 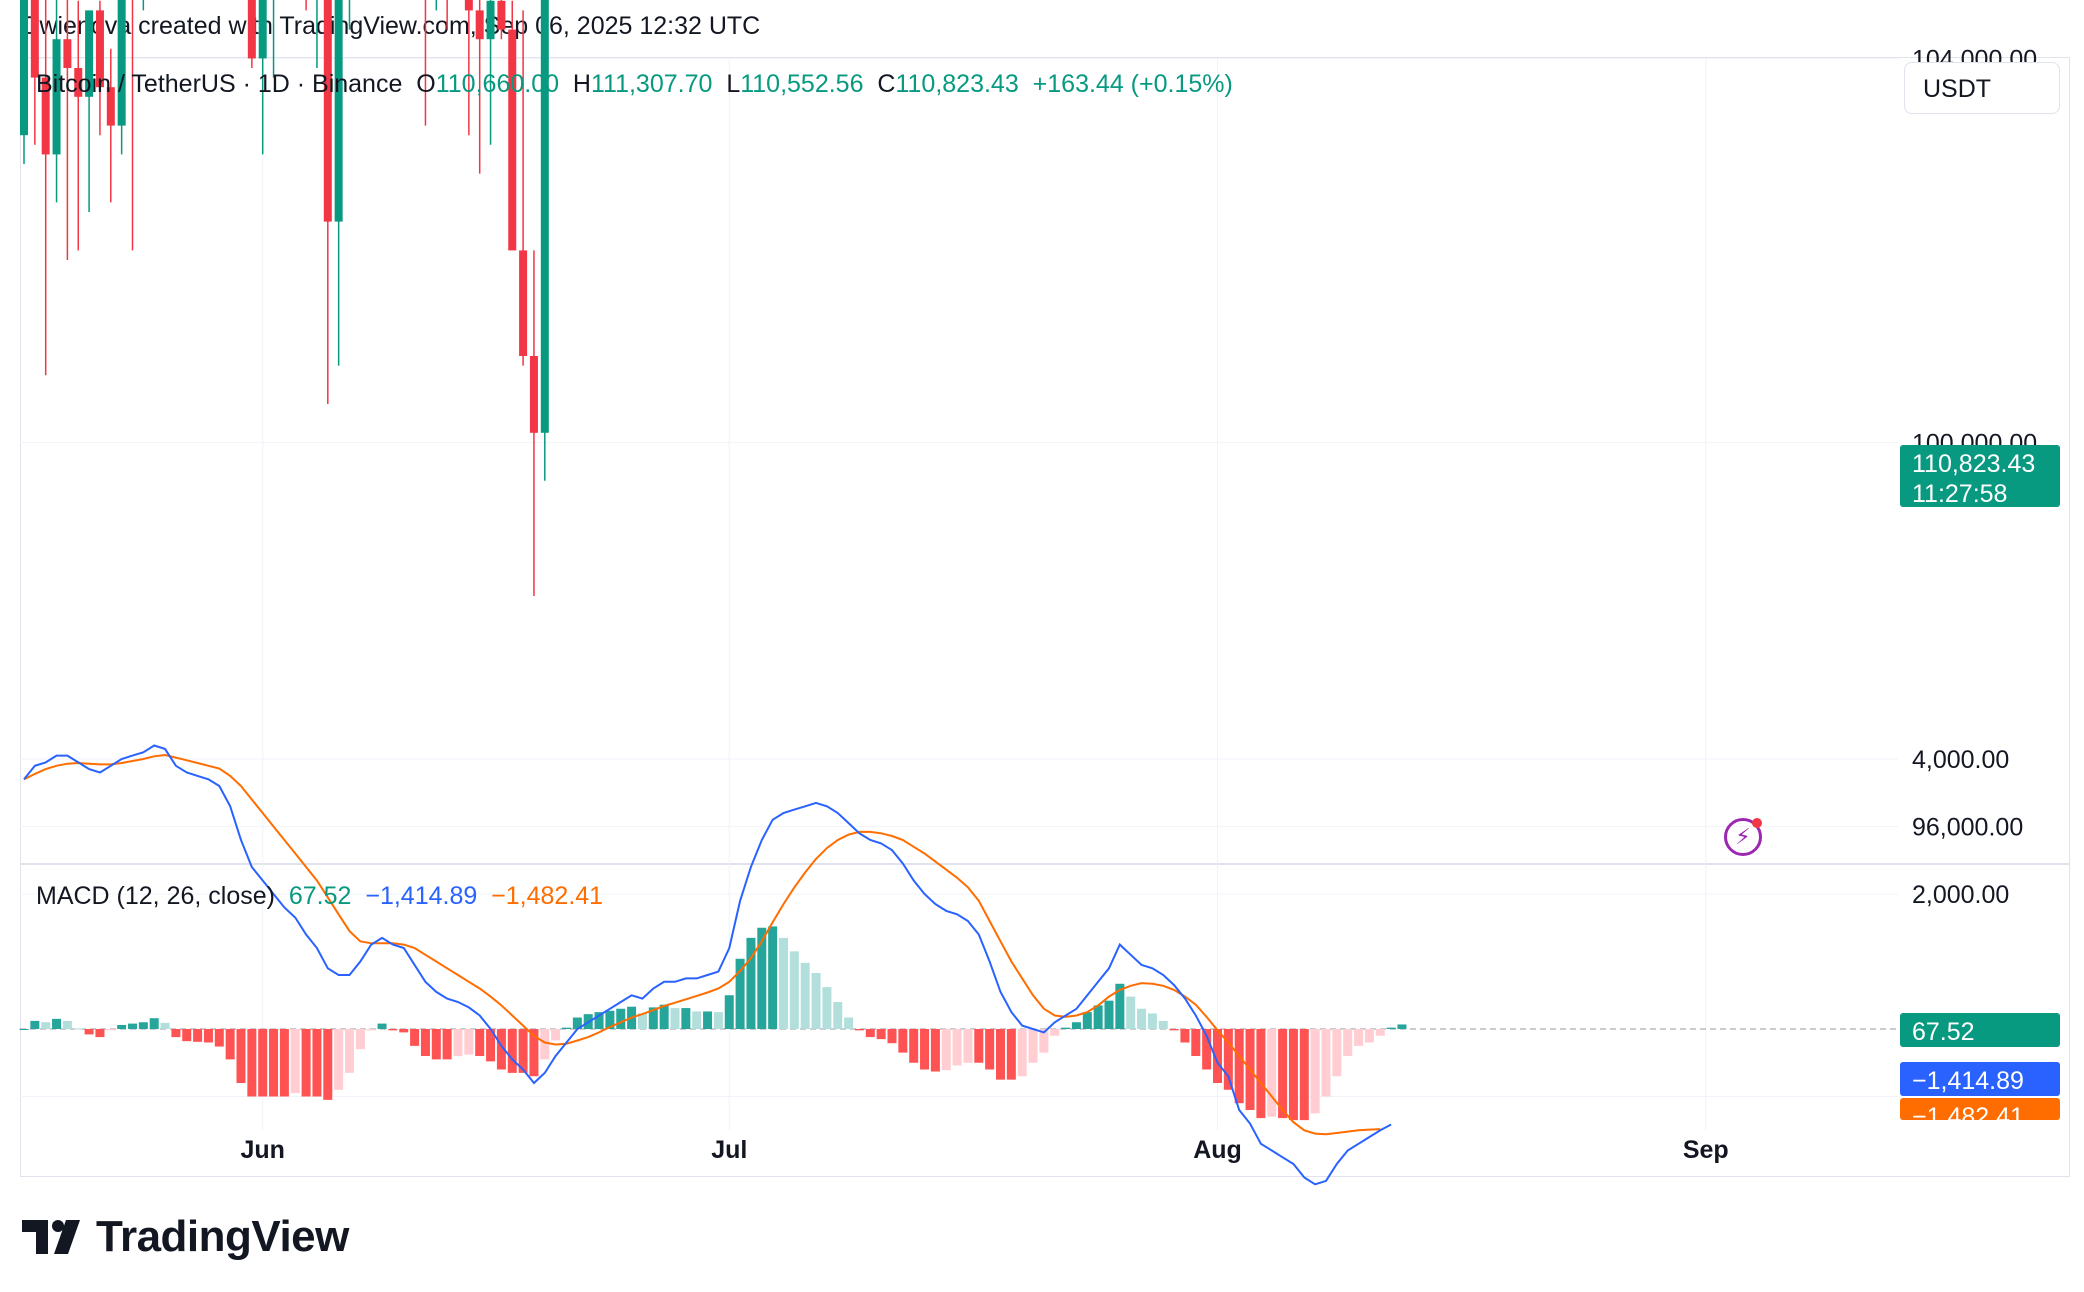 I want to click on macd-hist-tag-bg, so click(x=1980, y=1030).